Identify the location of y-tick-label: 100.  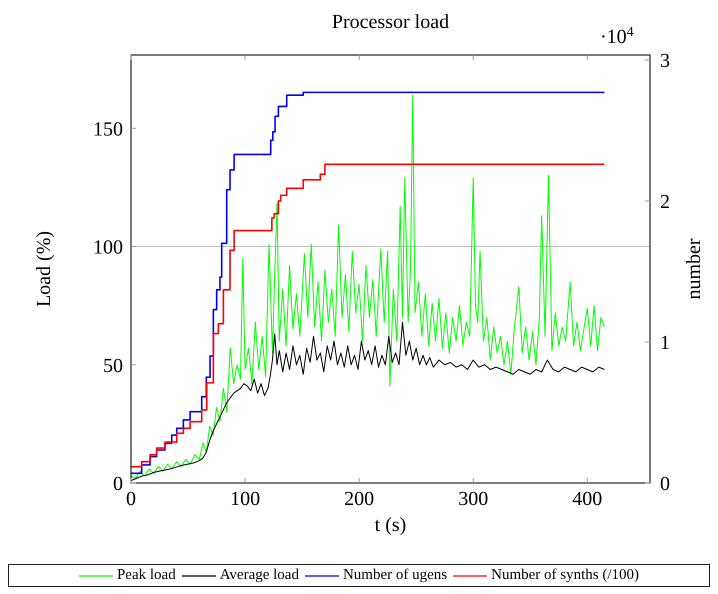
(108, 247).